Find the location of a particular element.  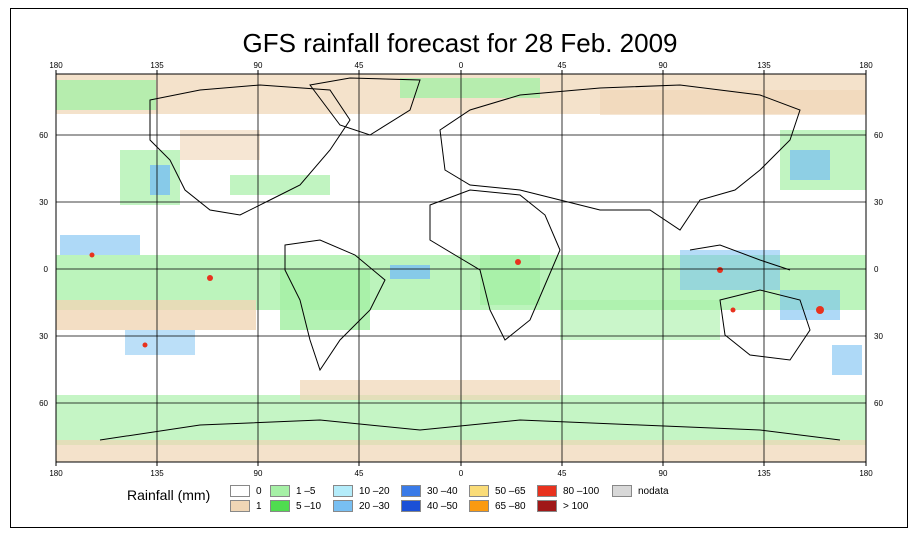

legend-label: 50 –65 is located at coordinates (510, 491).